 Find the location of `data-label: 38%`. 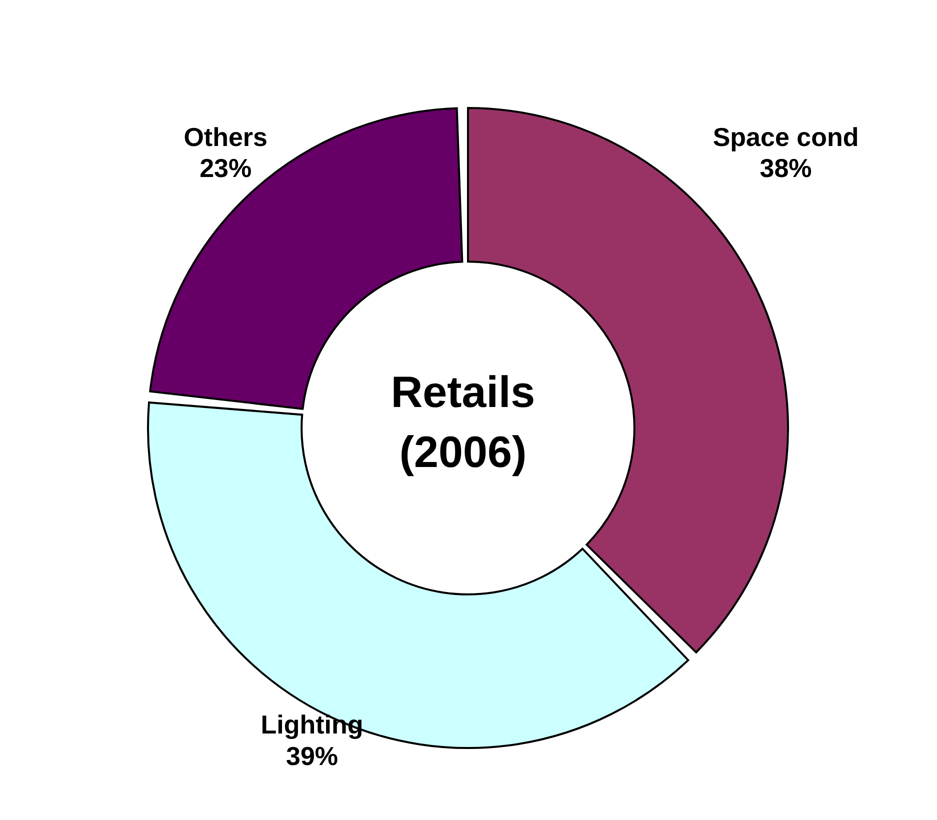

data-label: 38% is located at coordinates (786, 168).